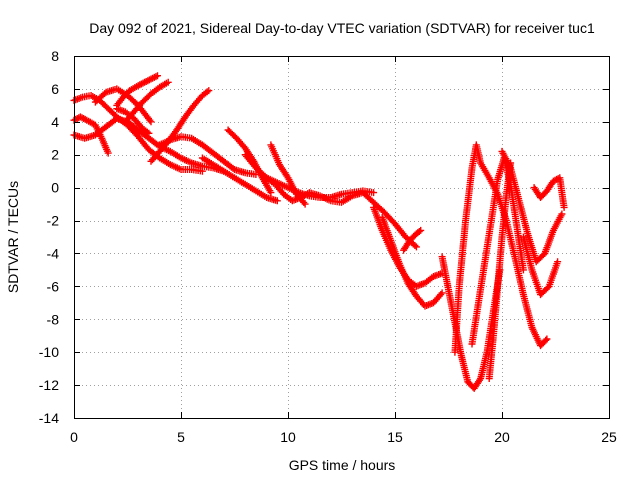  Describe the element at coordinates (53, 253) in the screenshot. I see `y-tick-label: -4` at that location.